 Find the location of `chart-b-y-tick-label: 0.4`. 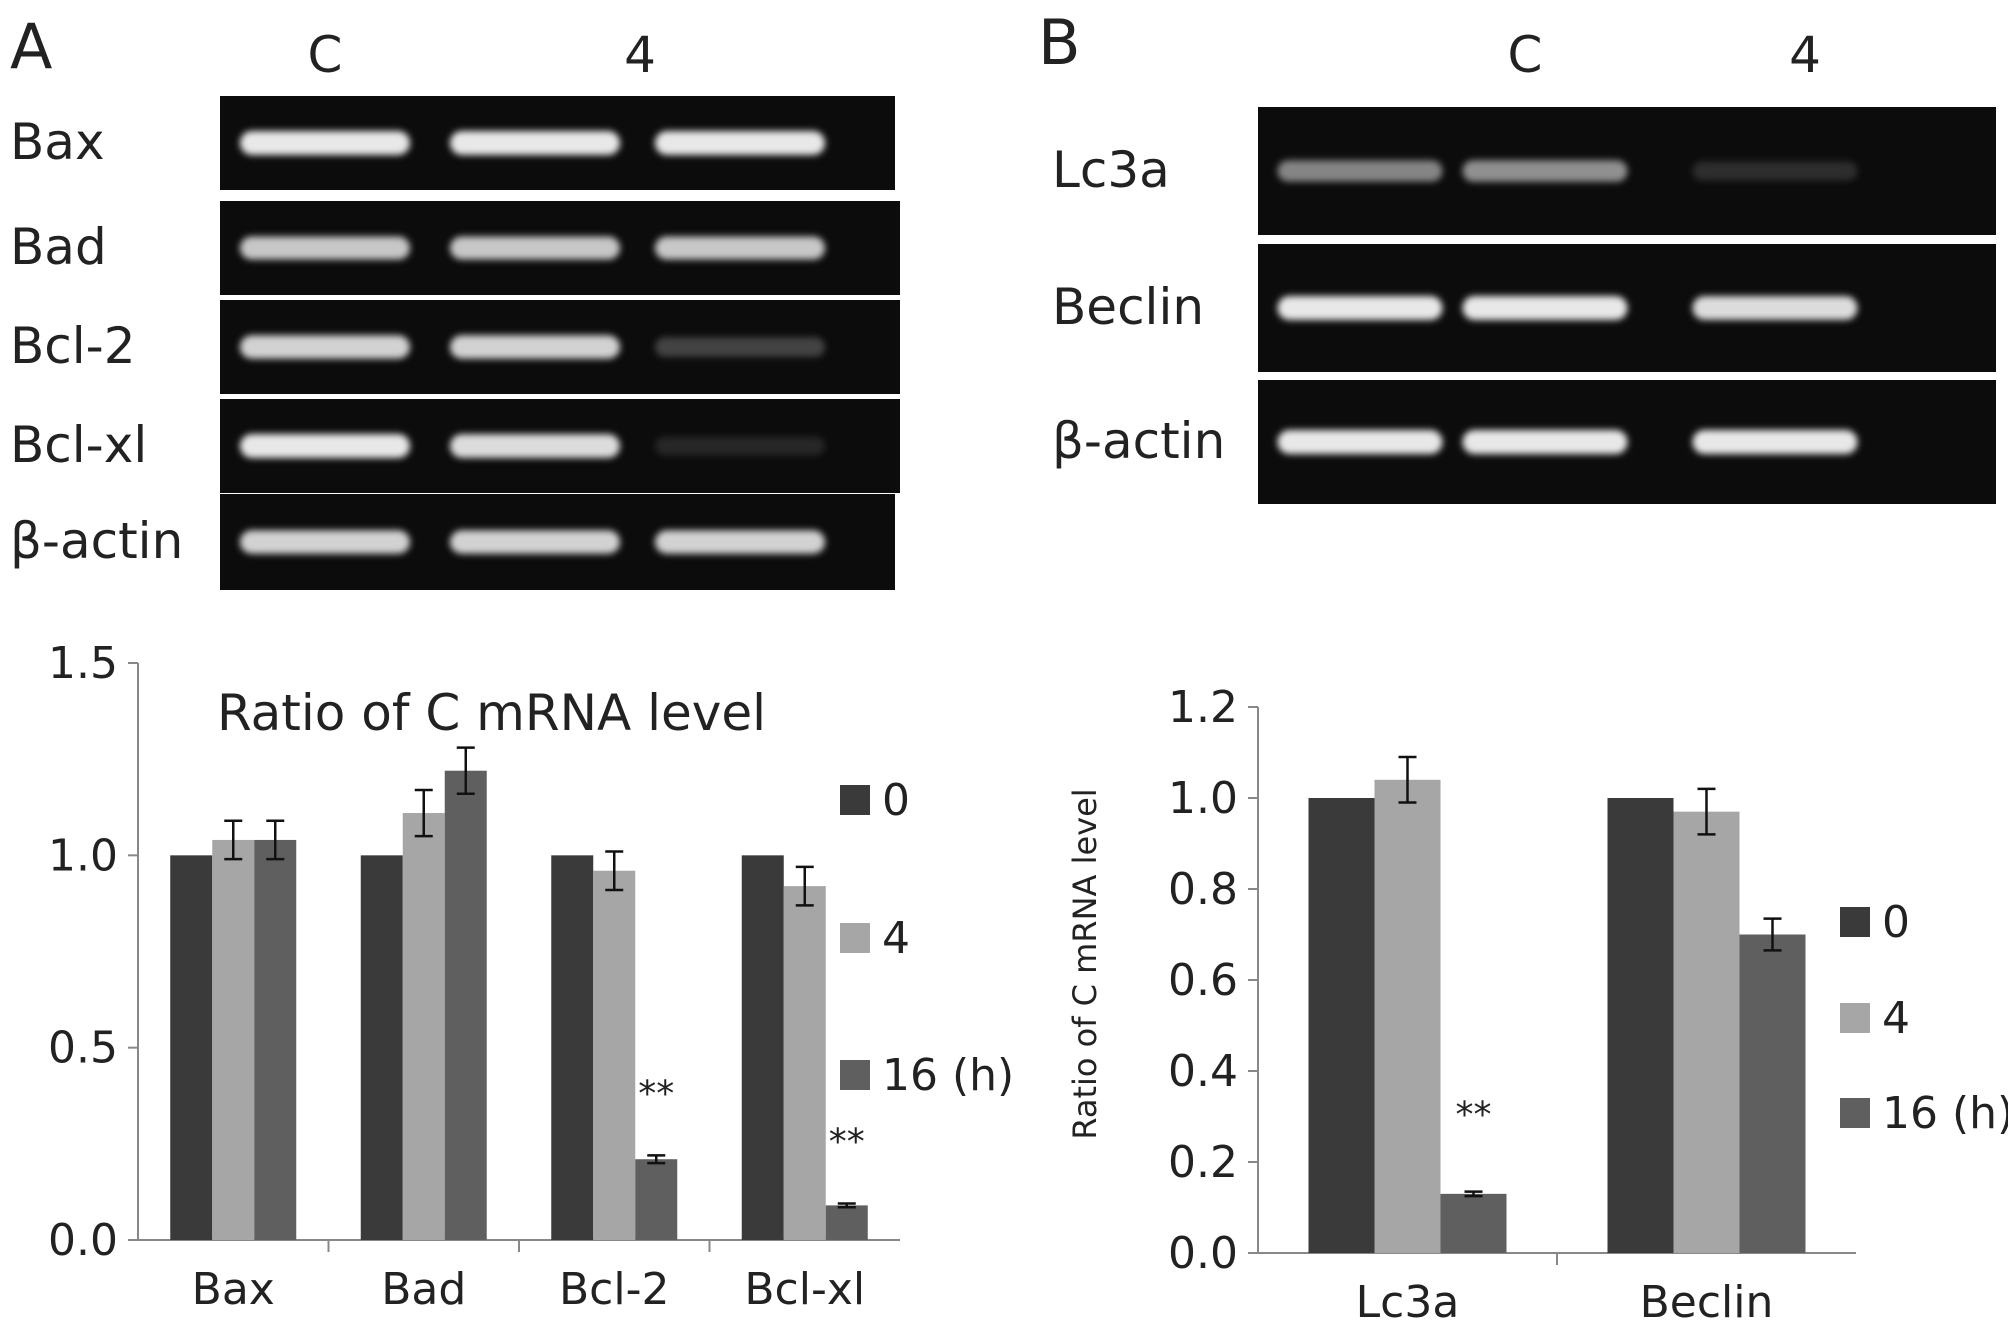

chart-b-y-tick-label: 0.4 is located at coordinates (1203, 1071).